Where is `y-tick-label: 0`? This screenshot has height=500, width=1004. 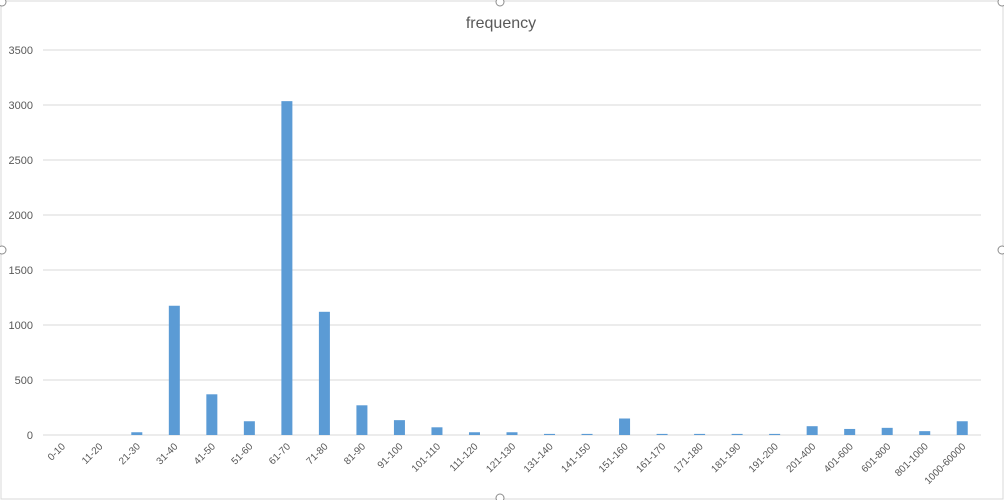 y-tick-label: 0 is located at coordinates (30, 436).